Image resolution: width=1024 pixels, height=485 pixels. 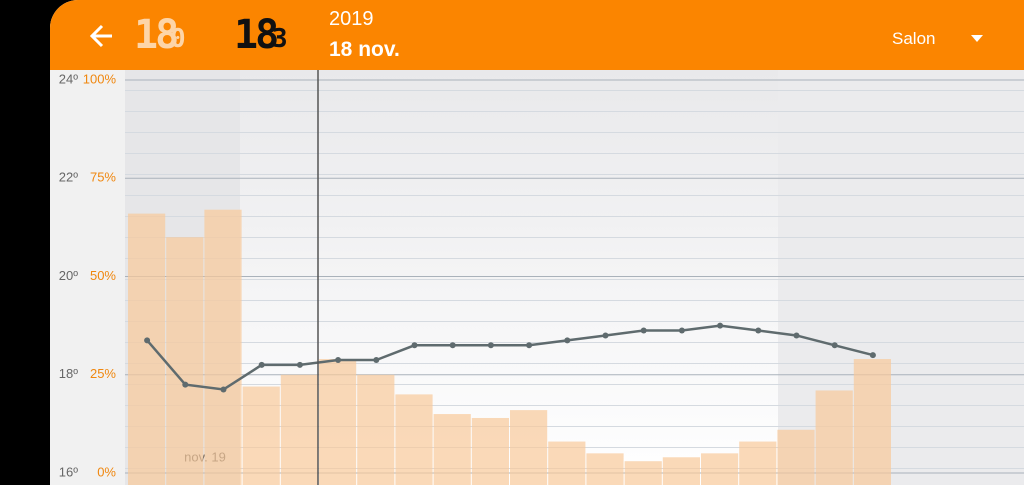 What do you see at coordinates (100, 36) in the screenshot?
I see `back-button` at bounding box center [100, 36].